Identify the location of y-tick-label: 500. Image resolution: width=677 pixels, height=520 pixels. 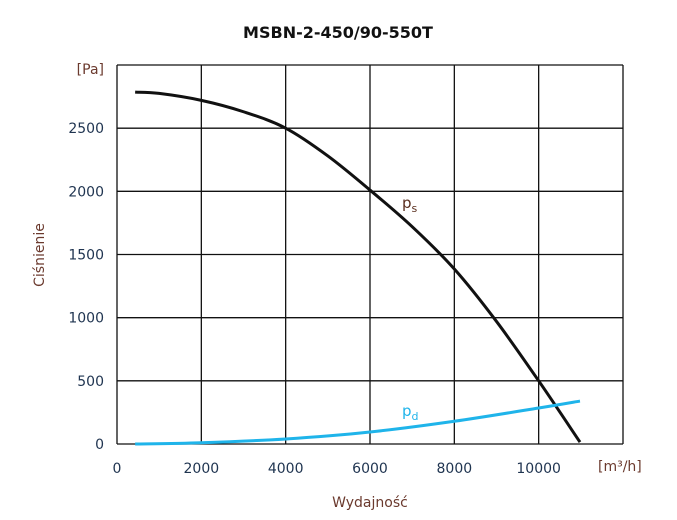
(90, 382).